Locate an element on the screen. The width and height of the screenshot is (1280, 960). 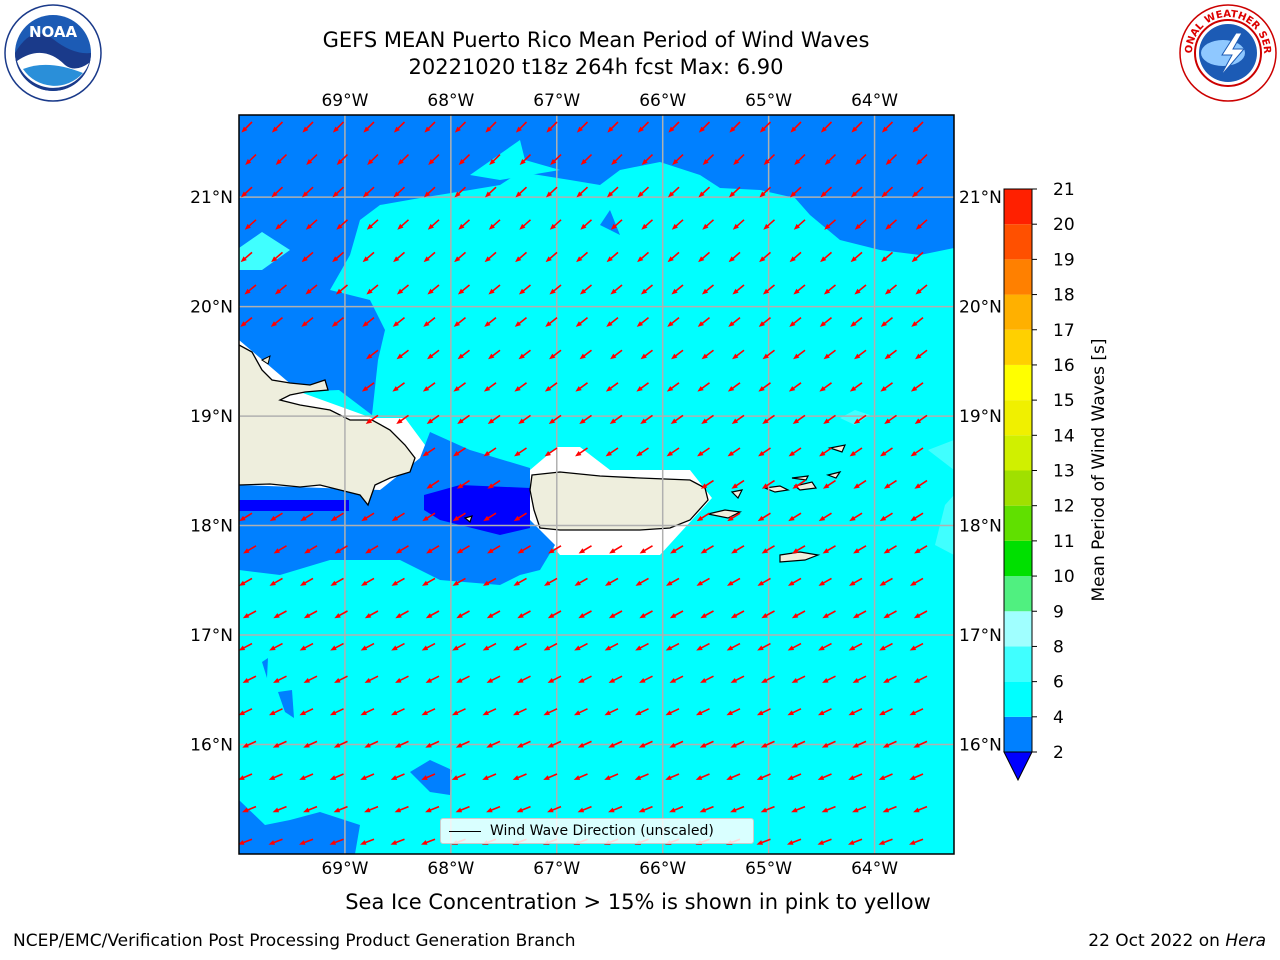
lon-tick-label-bottom: 66°W is located at coordinates (662, 869).